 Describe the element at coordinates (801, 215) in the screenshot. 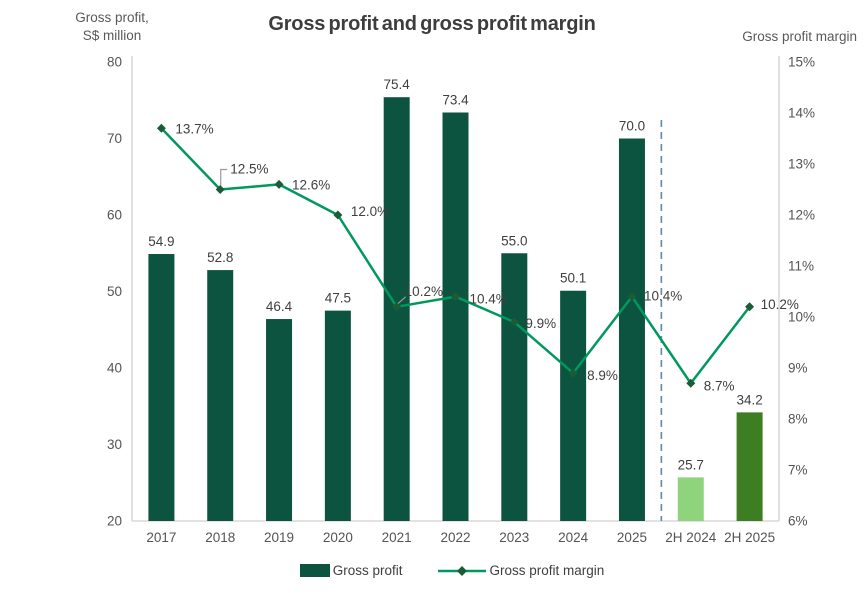

I see `right-tick-12: 12%` at that location.